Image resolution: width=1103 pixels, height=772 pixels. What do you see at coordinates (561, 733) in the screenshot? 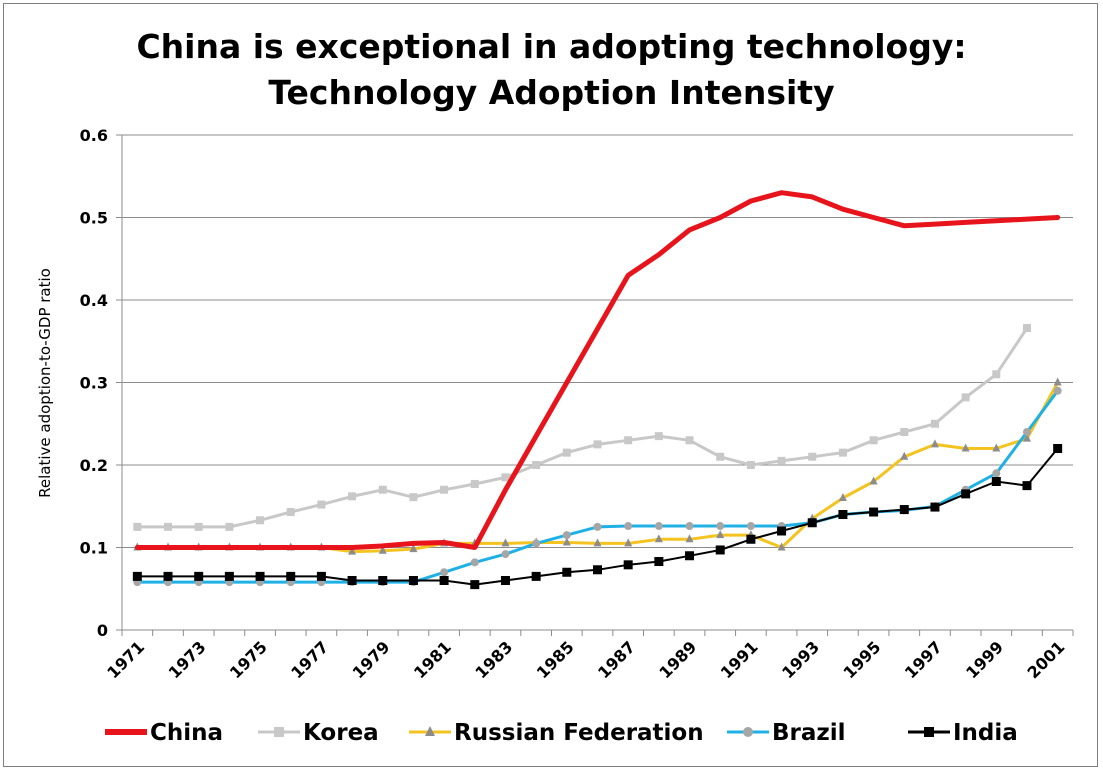
I see `legend: China Korea Russian Federation Brazil India` at bounding box center [561, 733].